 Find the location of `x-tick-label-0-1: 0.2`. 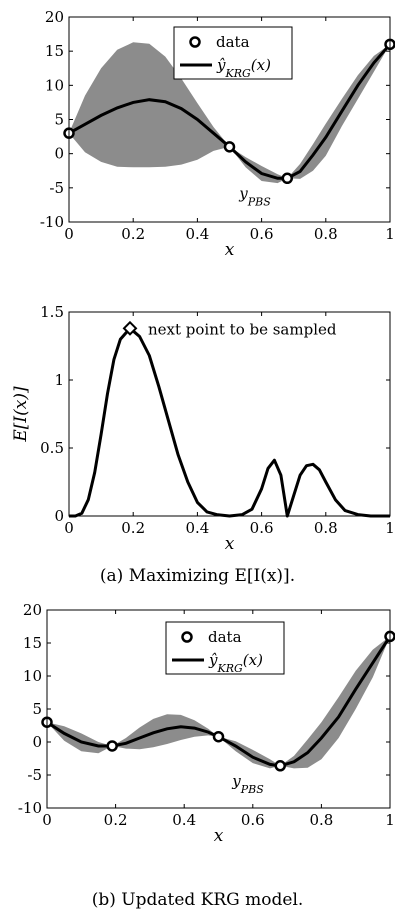

x-tick-label-0-1: 0.2 is located at coordinates (133, 234).